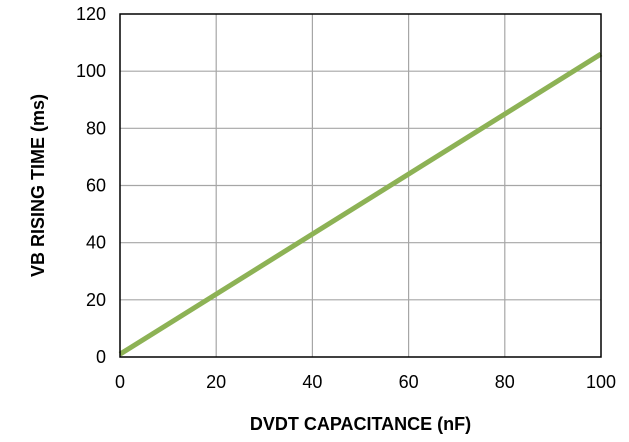 This screenshot has width=629, height=442. Describe the element at coordinates (312, 382) in the screenshot. I see `x-tick-label: 40` at that location.